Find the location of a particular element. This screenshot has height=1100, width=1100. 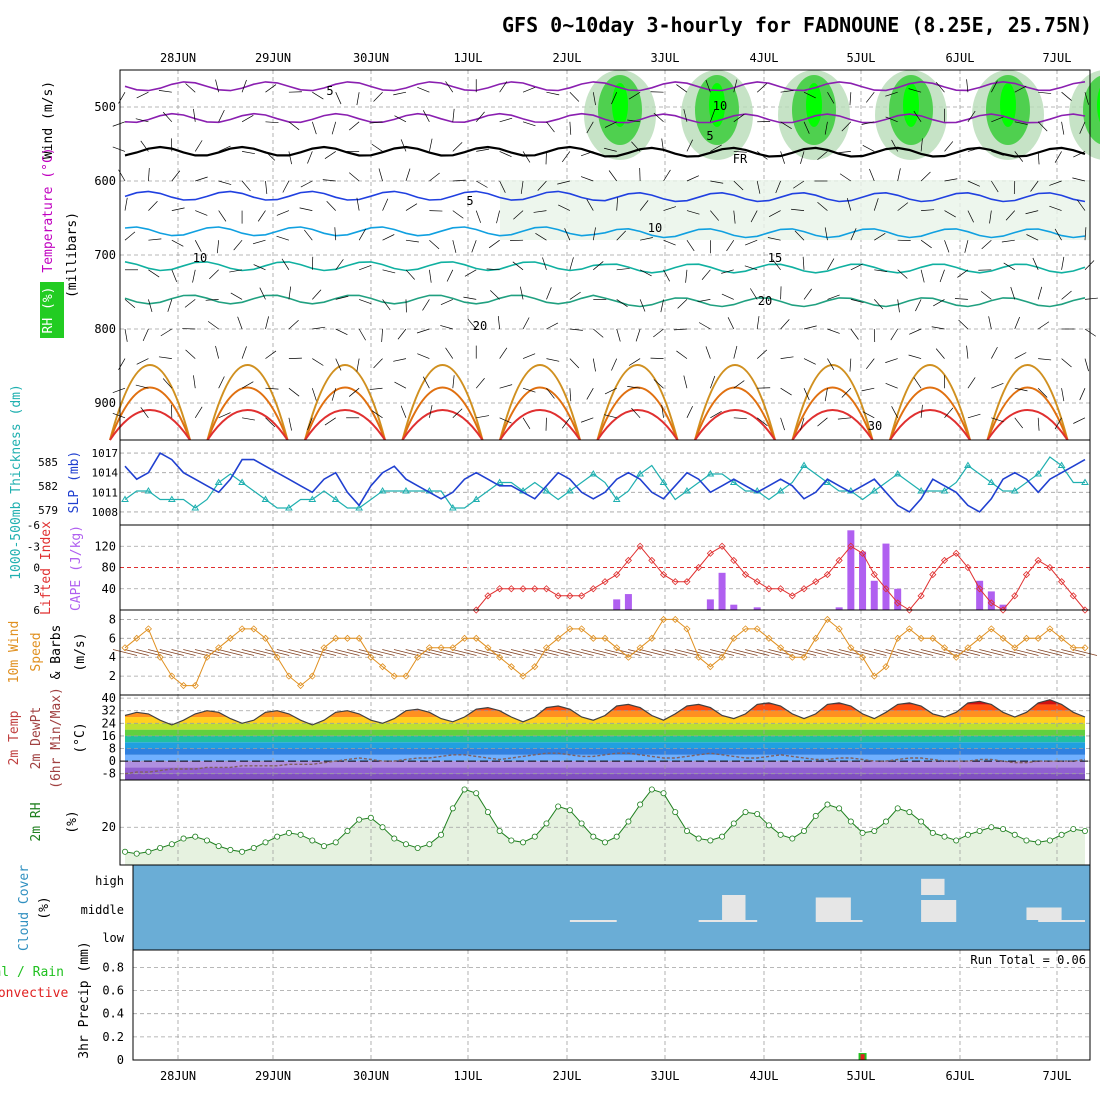

thickness-tick-label: 582 is located at coordinates (48, 486).